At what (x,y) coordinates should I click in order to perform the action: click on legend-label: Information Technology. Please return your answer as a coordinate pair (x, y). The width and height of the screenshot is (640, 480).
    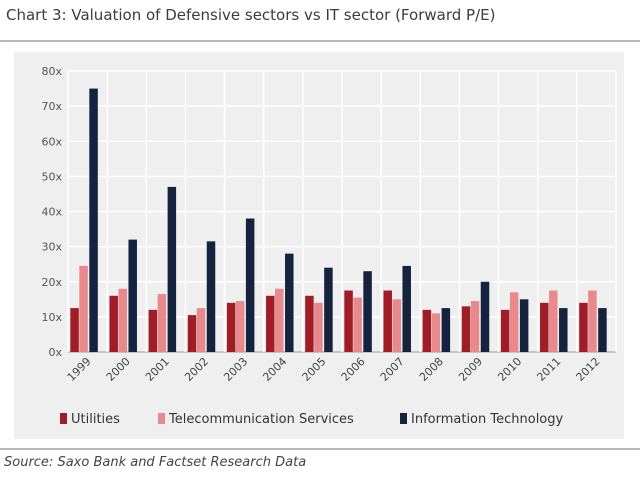
    Looking at the image, I should click on (487, 419).